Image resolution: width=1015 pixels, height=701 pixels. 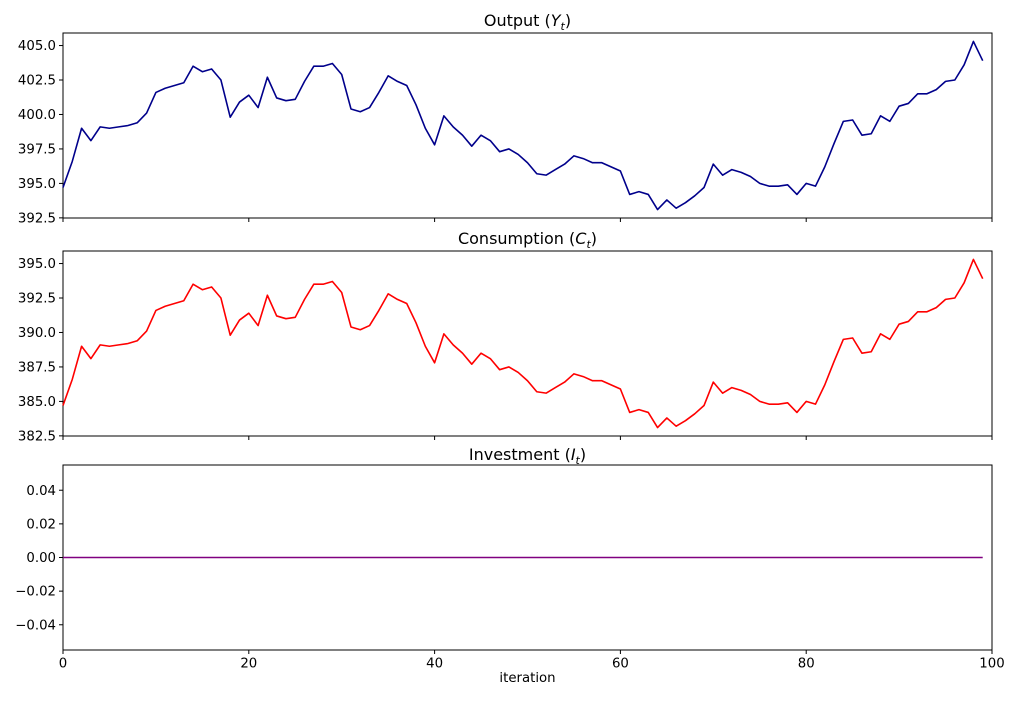 What do you see at coordinates (37, 46) in the screenshot?
I see `y-tick-label: 405.0` at bounding box center [37, 46].